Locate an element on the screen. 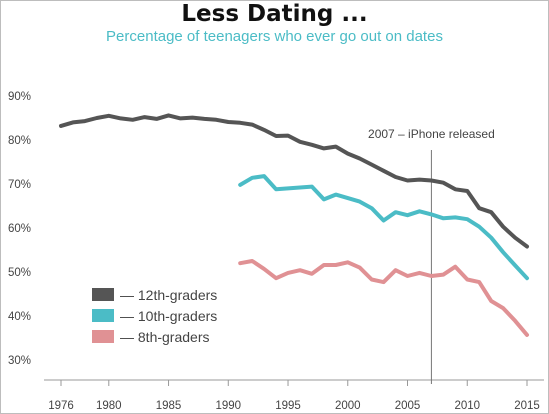 The width and height of the screenshot is (549, 414). x-tick-label: 1995 is located at coordinates (288, 406).